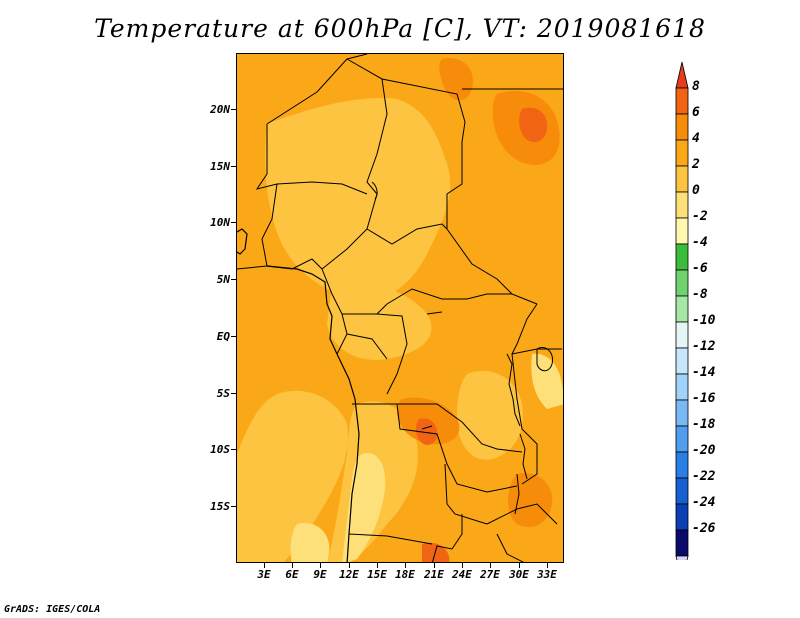 The width and height of the screenshot is (800, 618). I want to click on footer-credit: GrADS: IGES/COLA, so click(52, 609).